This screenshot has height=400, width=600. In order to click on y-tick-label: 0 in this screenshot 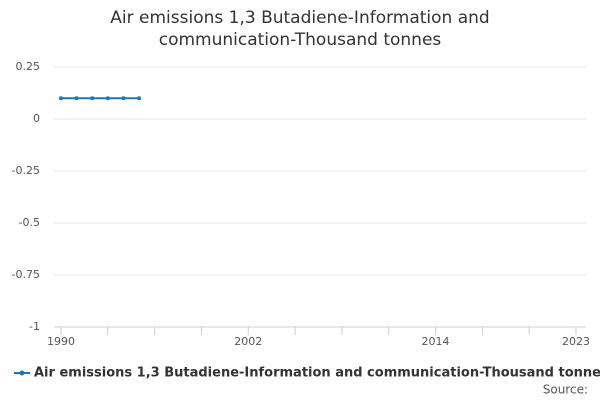, I will do `click(36, 118)`.